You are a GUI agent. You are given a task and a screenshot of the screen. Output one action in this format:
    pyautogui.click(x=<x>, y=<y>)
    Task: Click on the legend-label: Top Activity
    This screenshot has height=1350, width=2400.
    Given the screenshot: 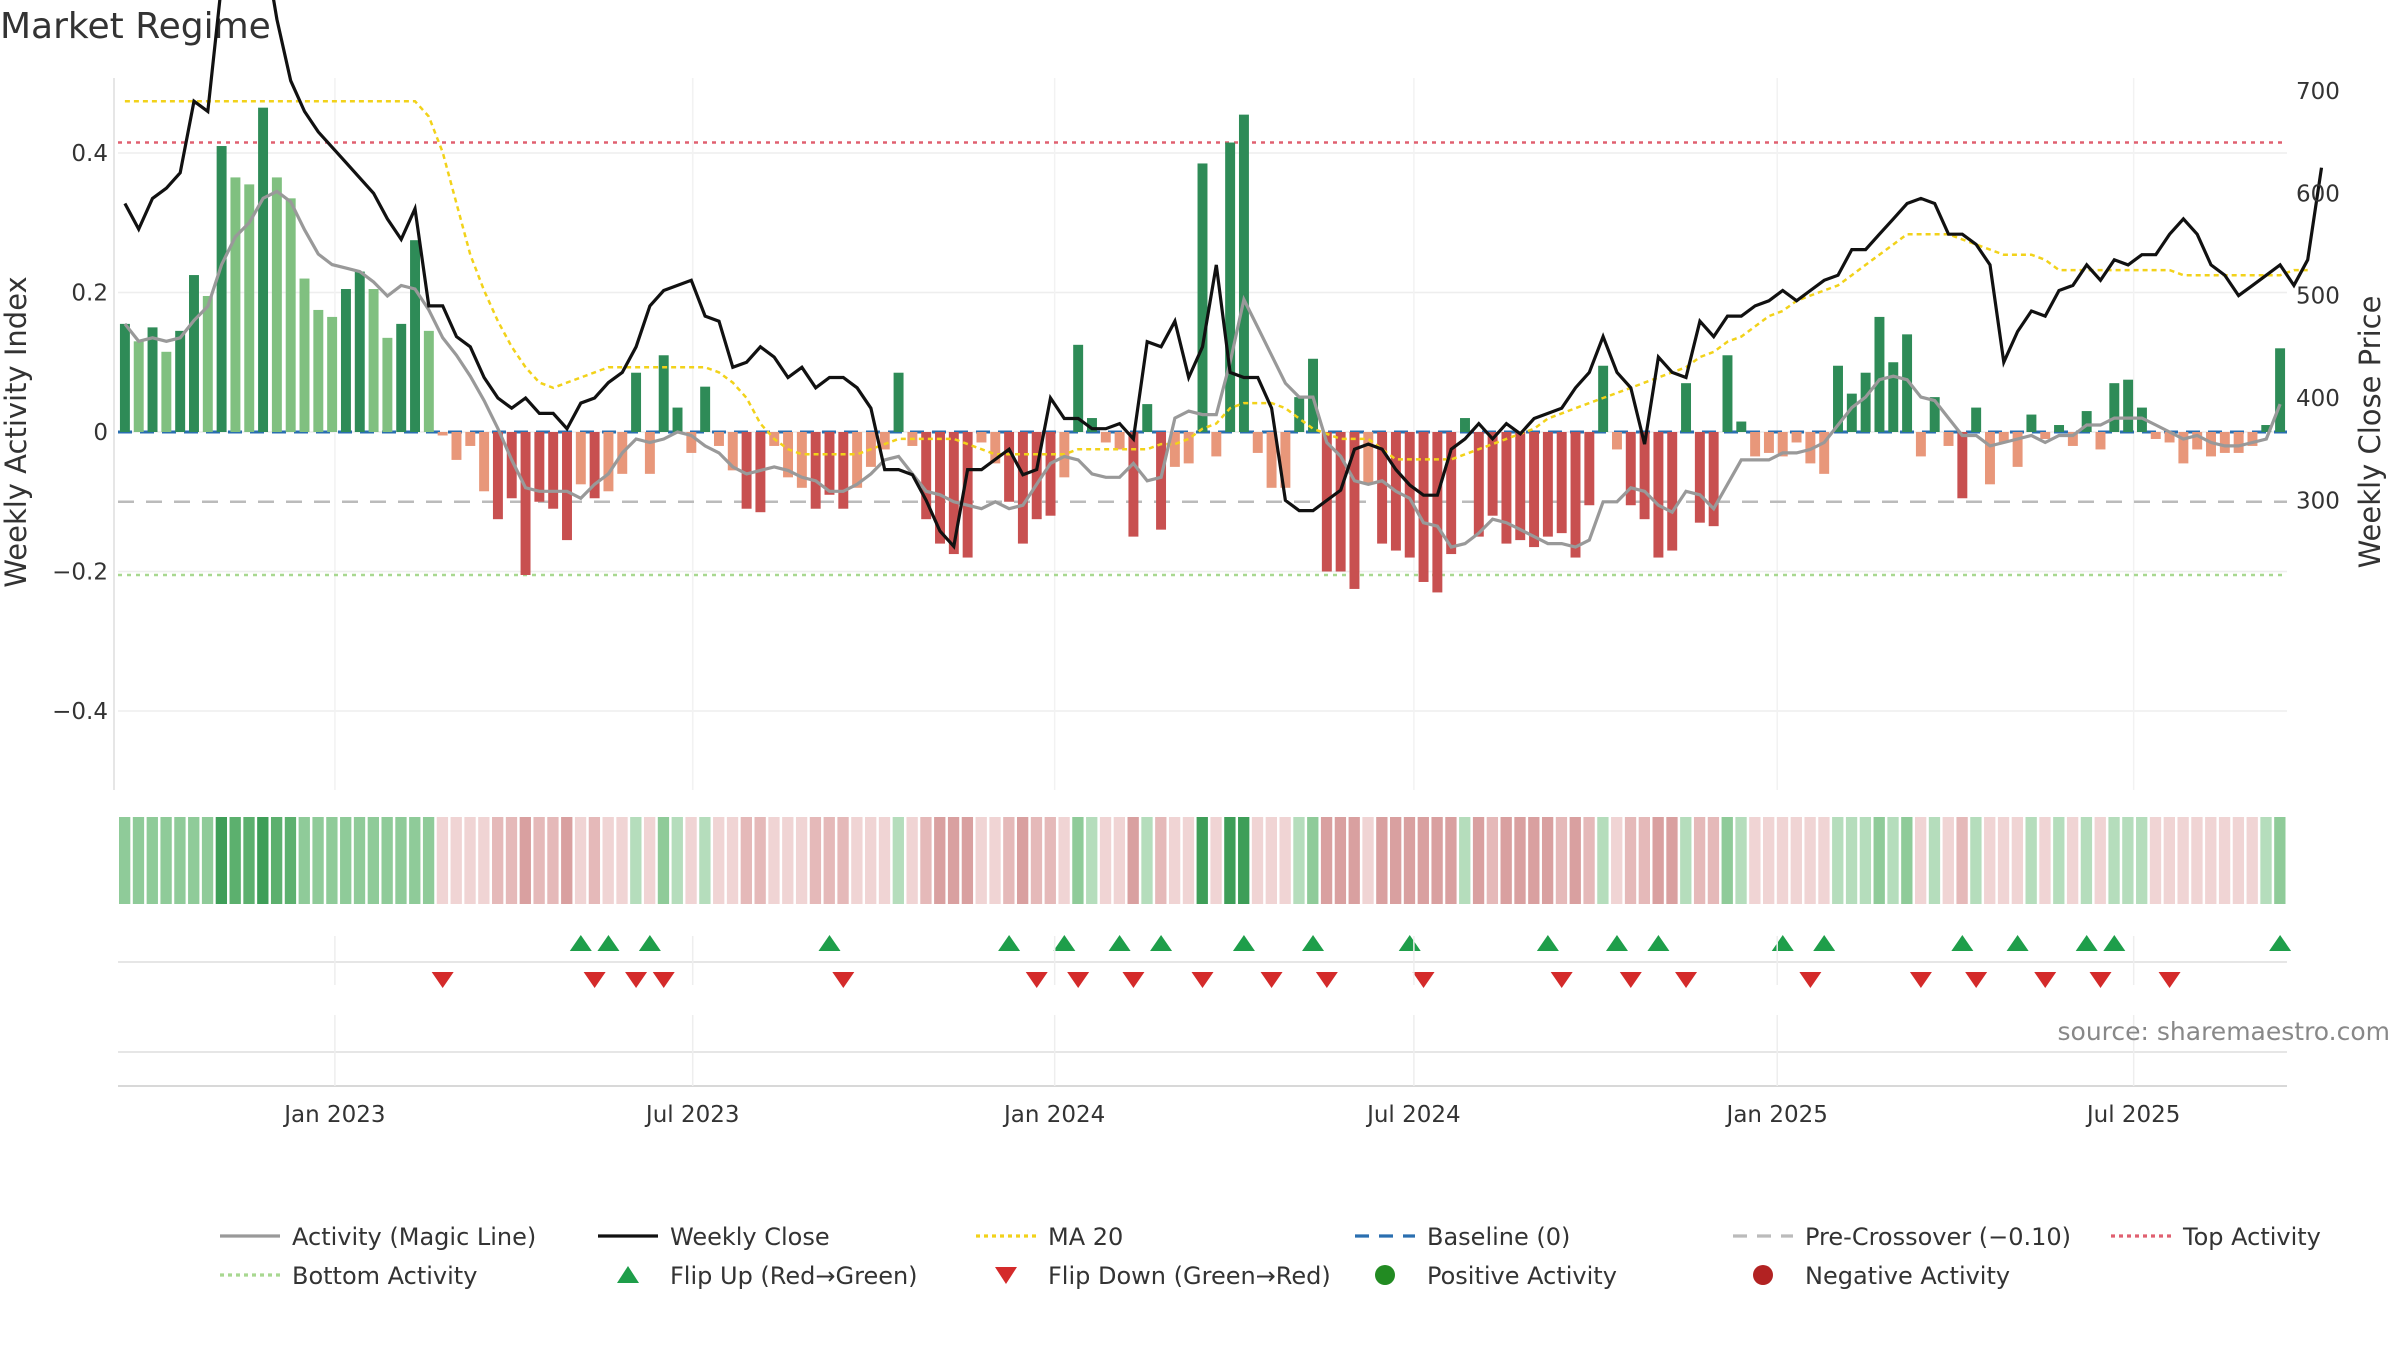 What is the action you would take?
    pyautogui.click(x=2251, y=1237)
    